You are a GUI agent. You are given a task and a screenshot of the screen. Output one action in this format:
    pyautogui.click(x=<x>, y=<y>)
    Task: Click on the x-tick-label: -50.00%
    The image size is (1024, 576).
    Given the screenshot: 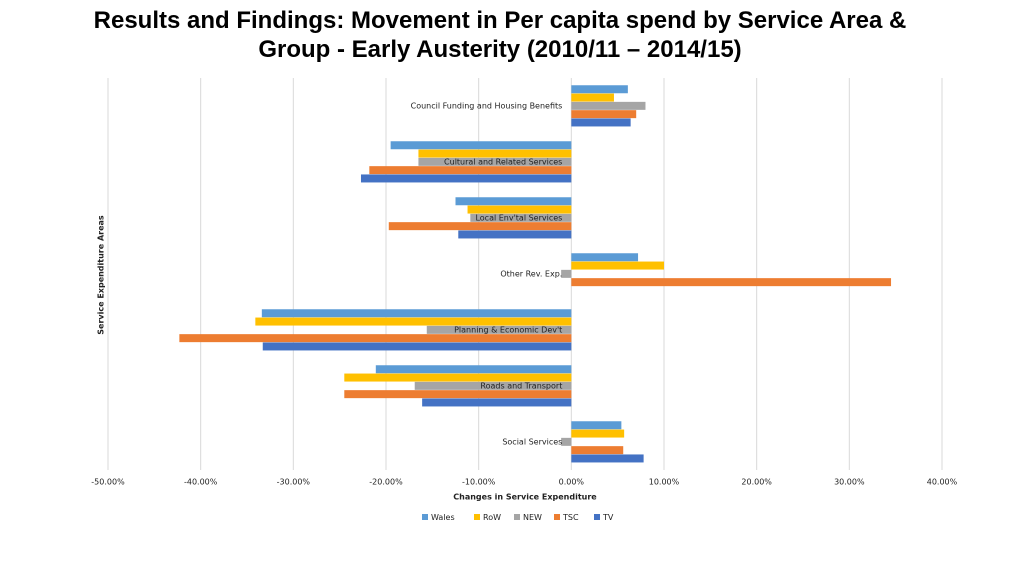 What is the action you would take?
    pyautogui.click(x=108, y=482)
    